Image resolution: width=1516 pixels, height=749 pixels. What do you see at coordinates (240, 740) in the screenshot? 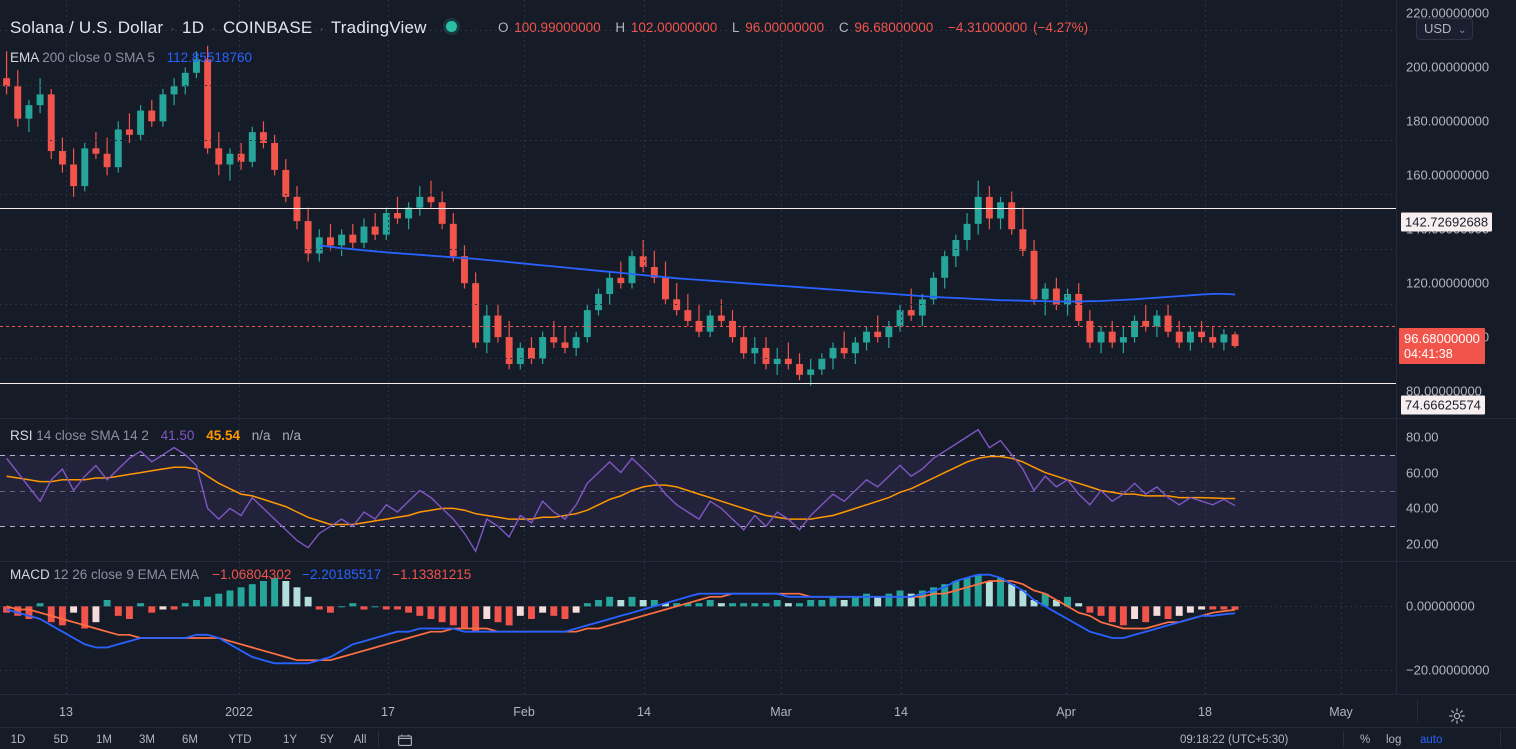
I see `range-button-ytd: YTD` at bounding box center [240, 740].